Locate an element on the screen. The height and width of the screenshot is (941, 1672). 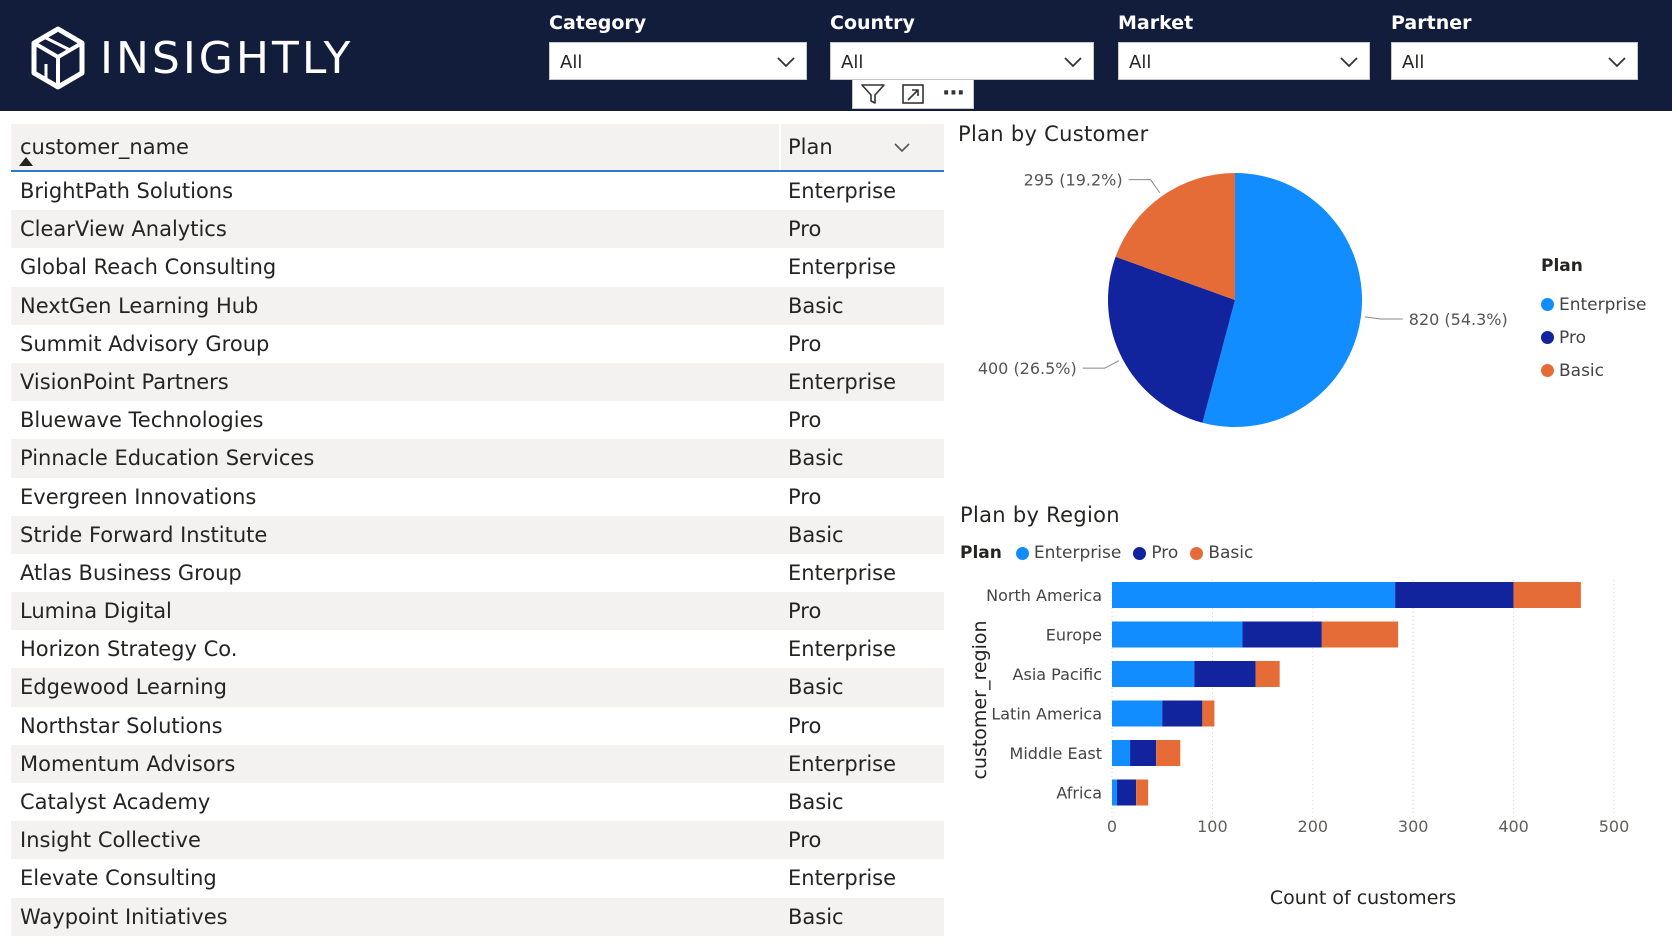
table-row: Waypoint Initiatives Basic is located at coordinates (477, 916).